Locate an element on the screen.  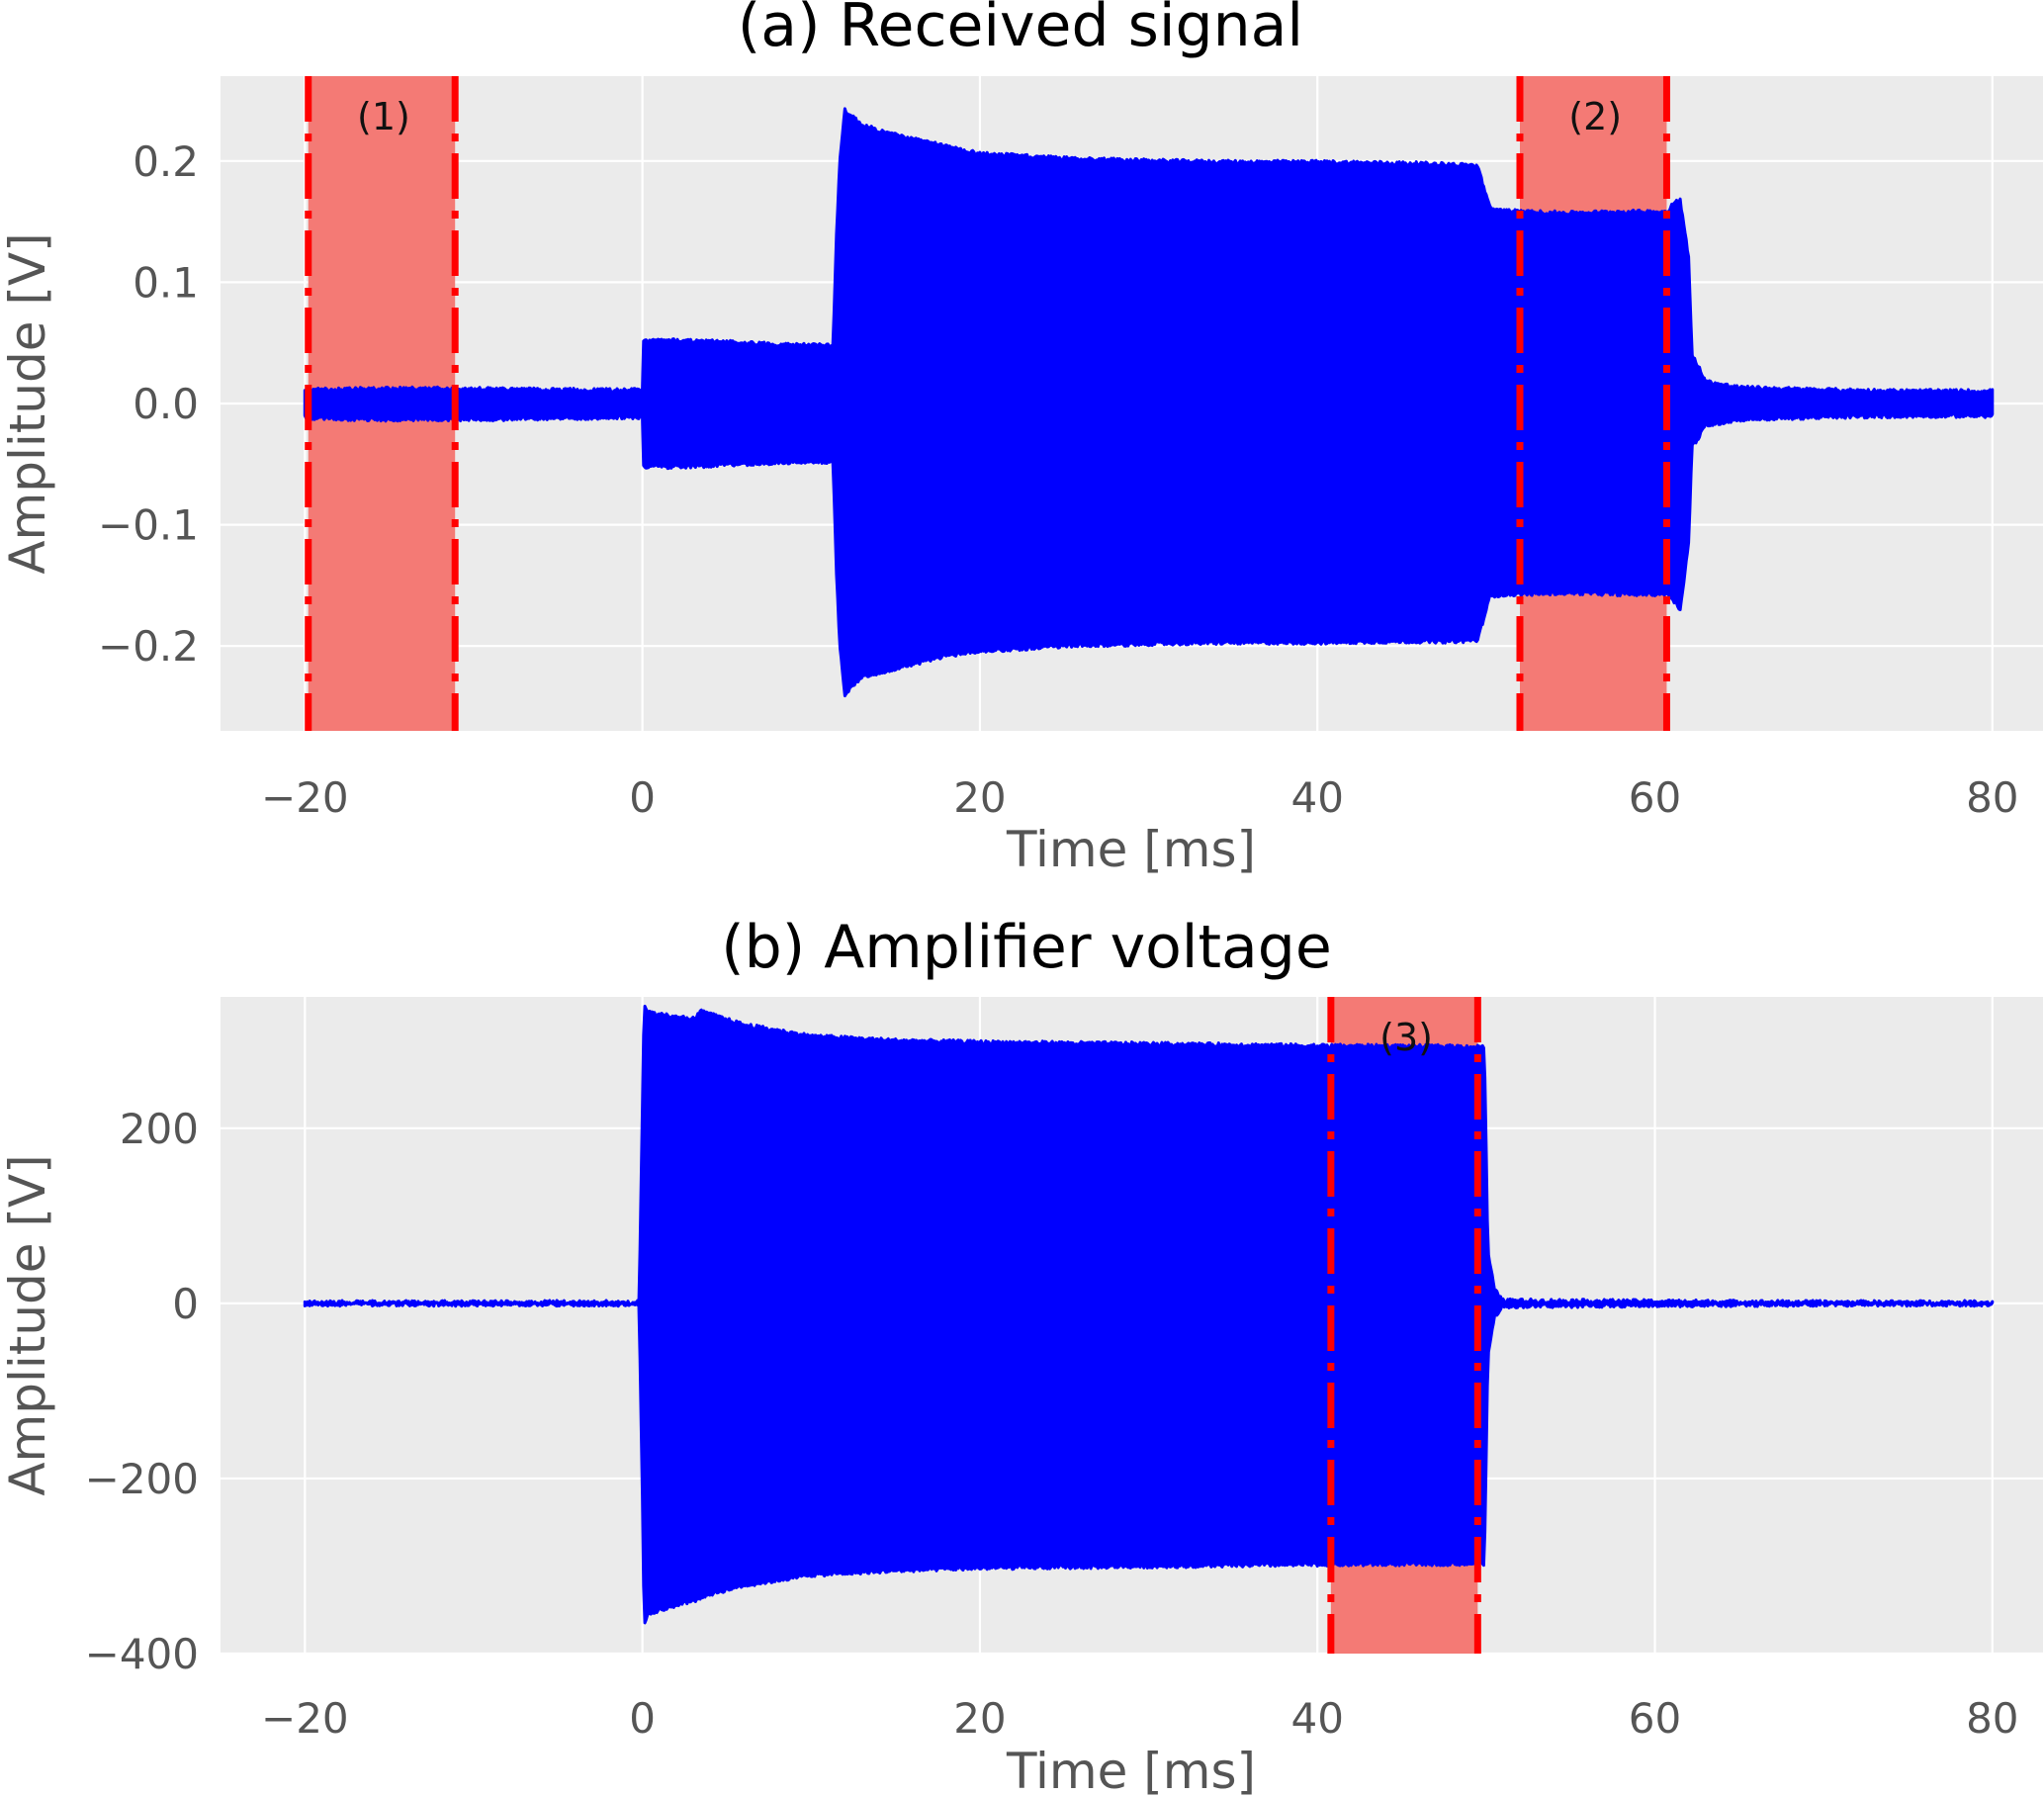
y-tick-label: 0.1 is located at coordinates (166, 283).